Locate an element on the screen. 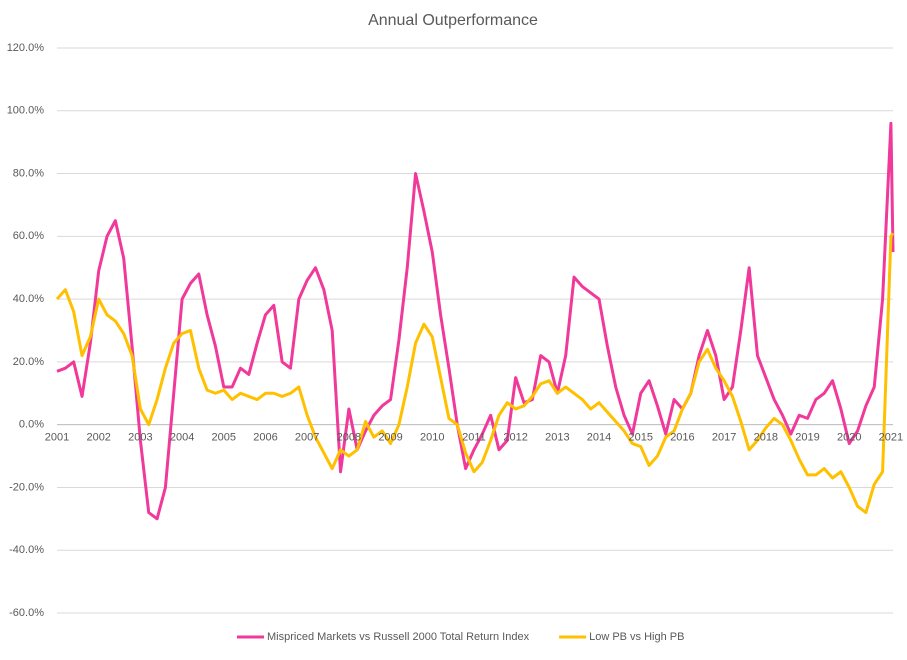  x-tick-label: 2008 is located at coordinates (349, 438).